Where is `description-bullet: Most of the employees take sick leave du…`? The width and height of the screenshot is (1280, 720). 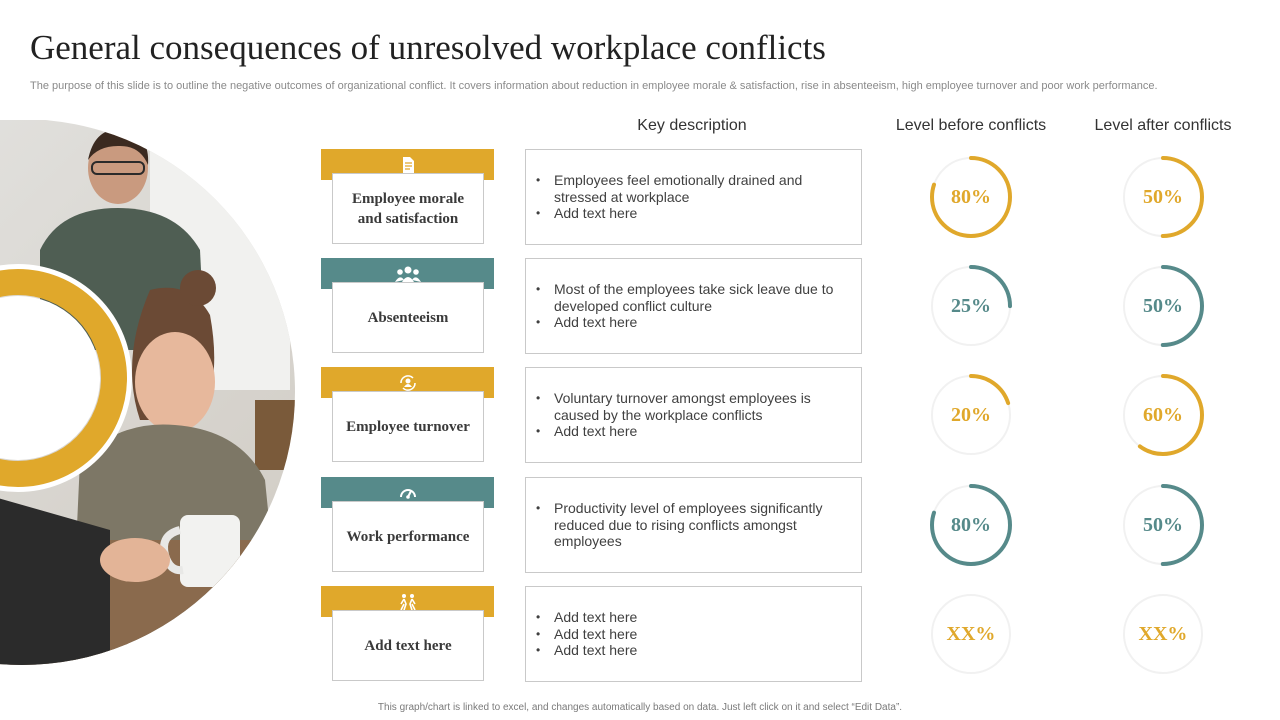
description-bullet: Most of the employees take sick leave du… is located at coordinates (690, 297).